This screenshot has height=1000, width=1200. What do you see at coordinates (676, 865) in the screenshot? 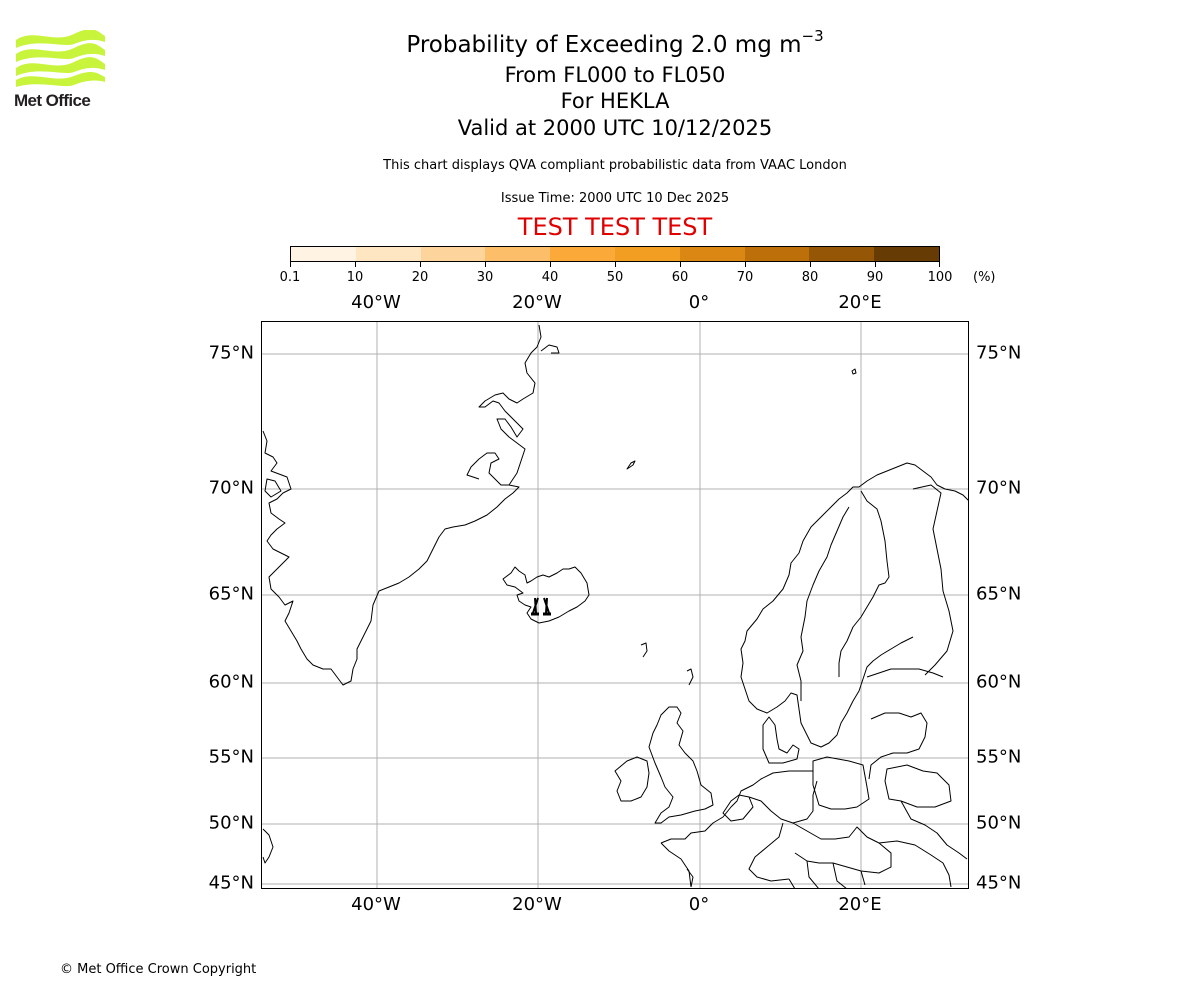
I see `france-west` at bounding box center [676, 865].